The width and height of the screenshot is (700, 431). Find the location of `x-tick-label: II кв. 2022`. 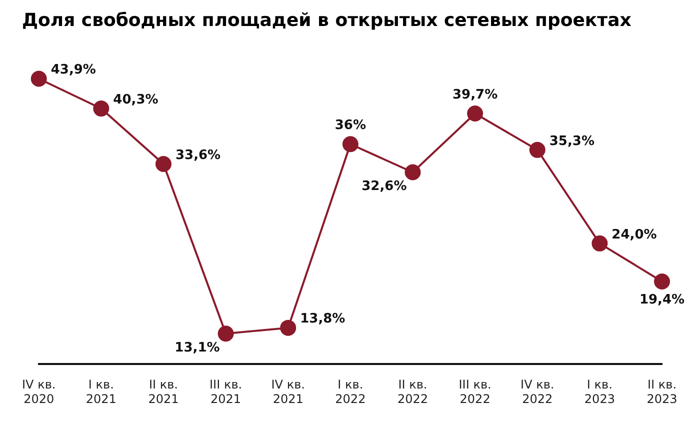

x-tick-label: II кв. 2022 is located at coordinates (412, 392).